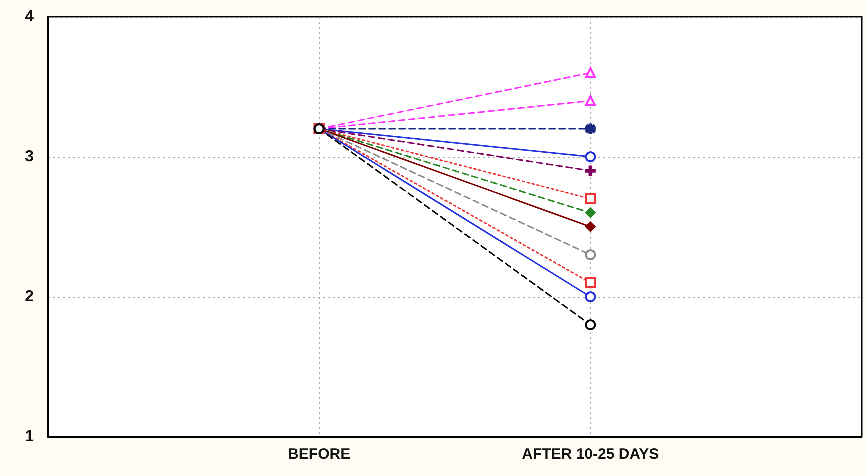 The width and height of the screenshot is (866, 476). I want to click on x-tick-label: BEFORE, so click(319, 454).